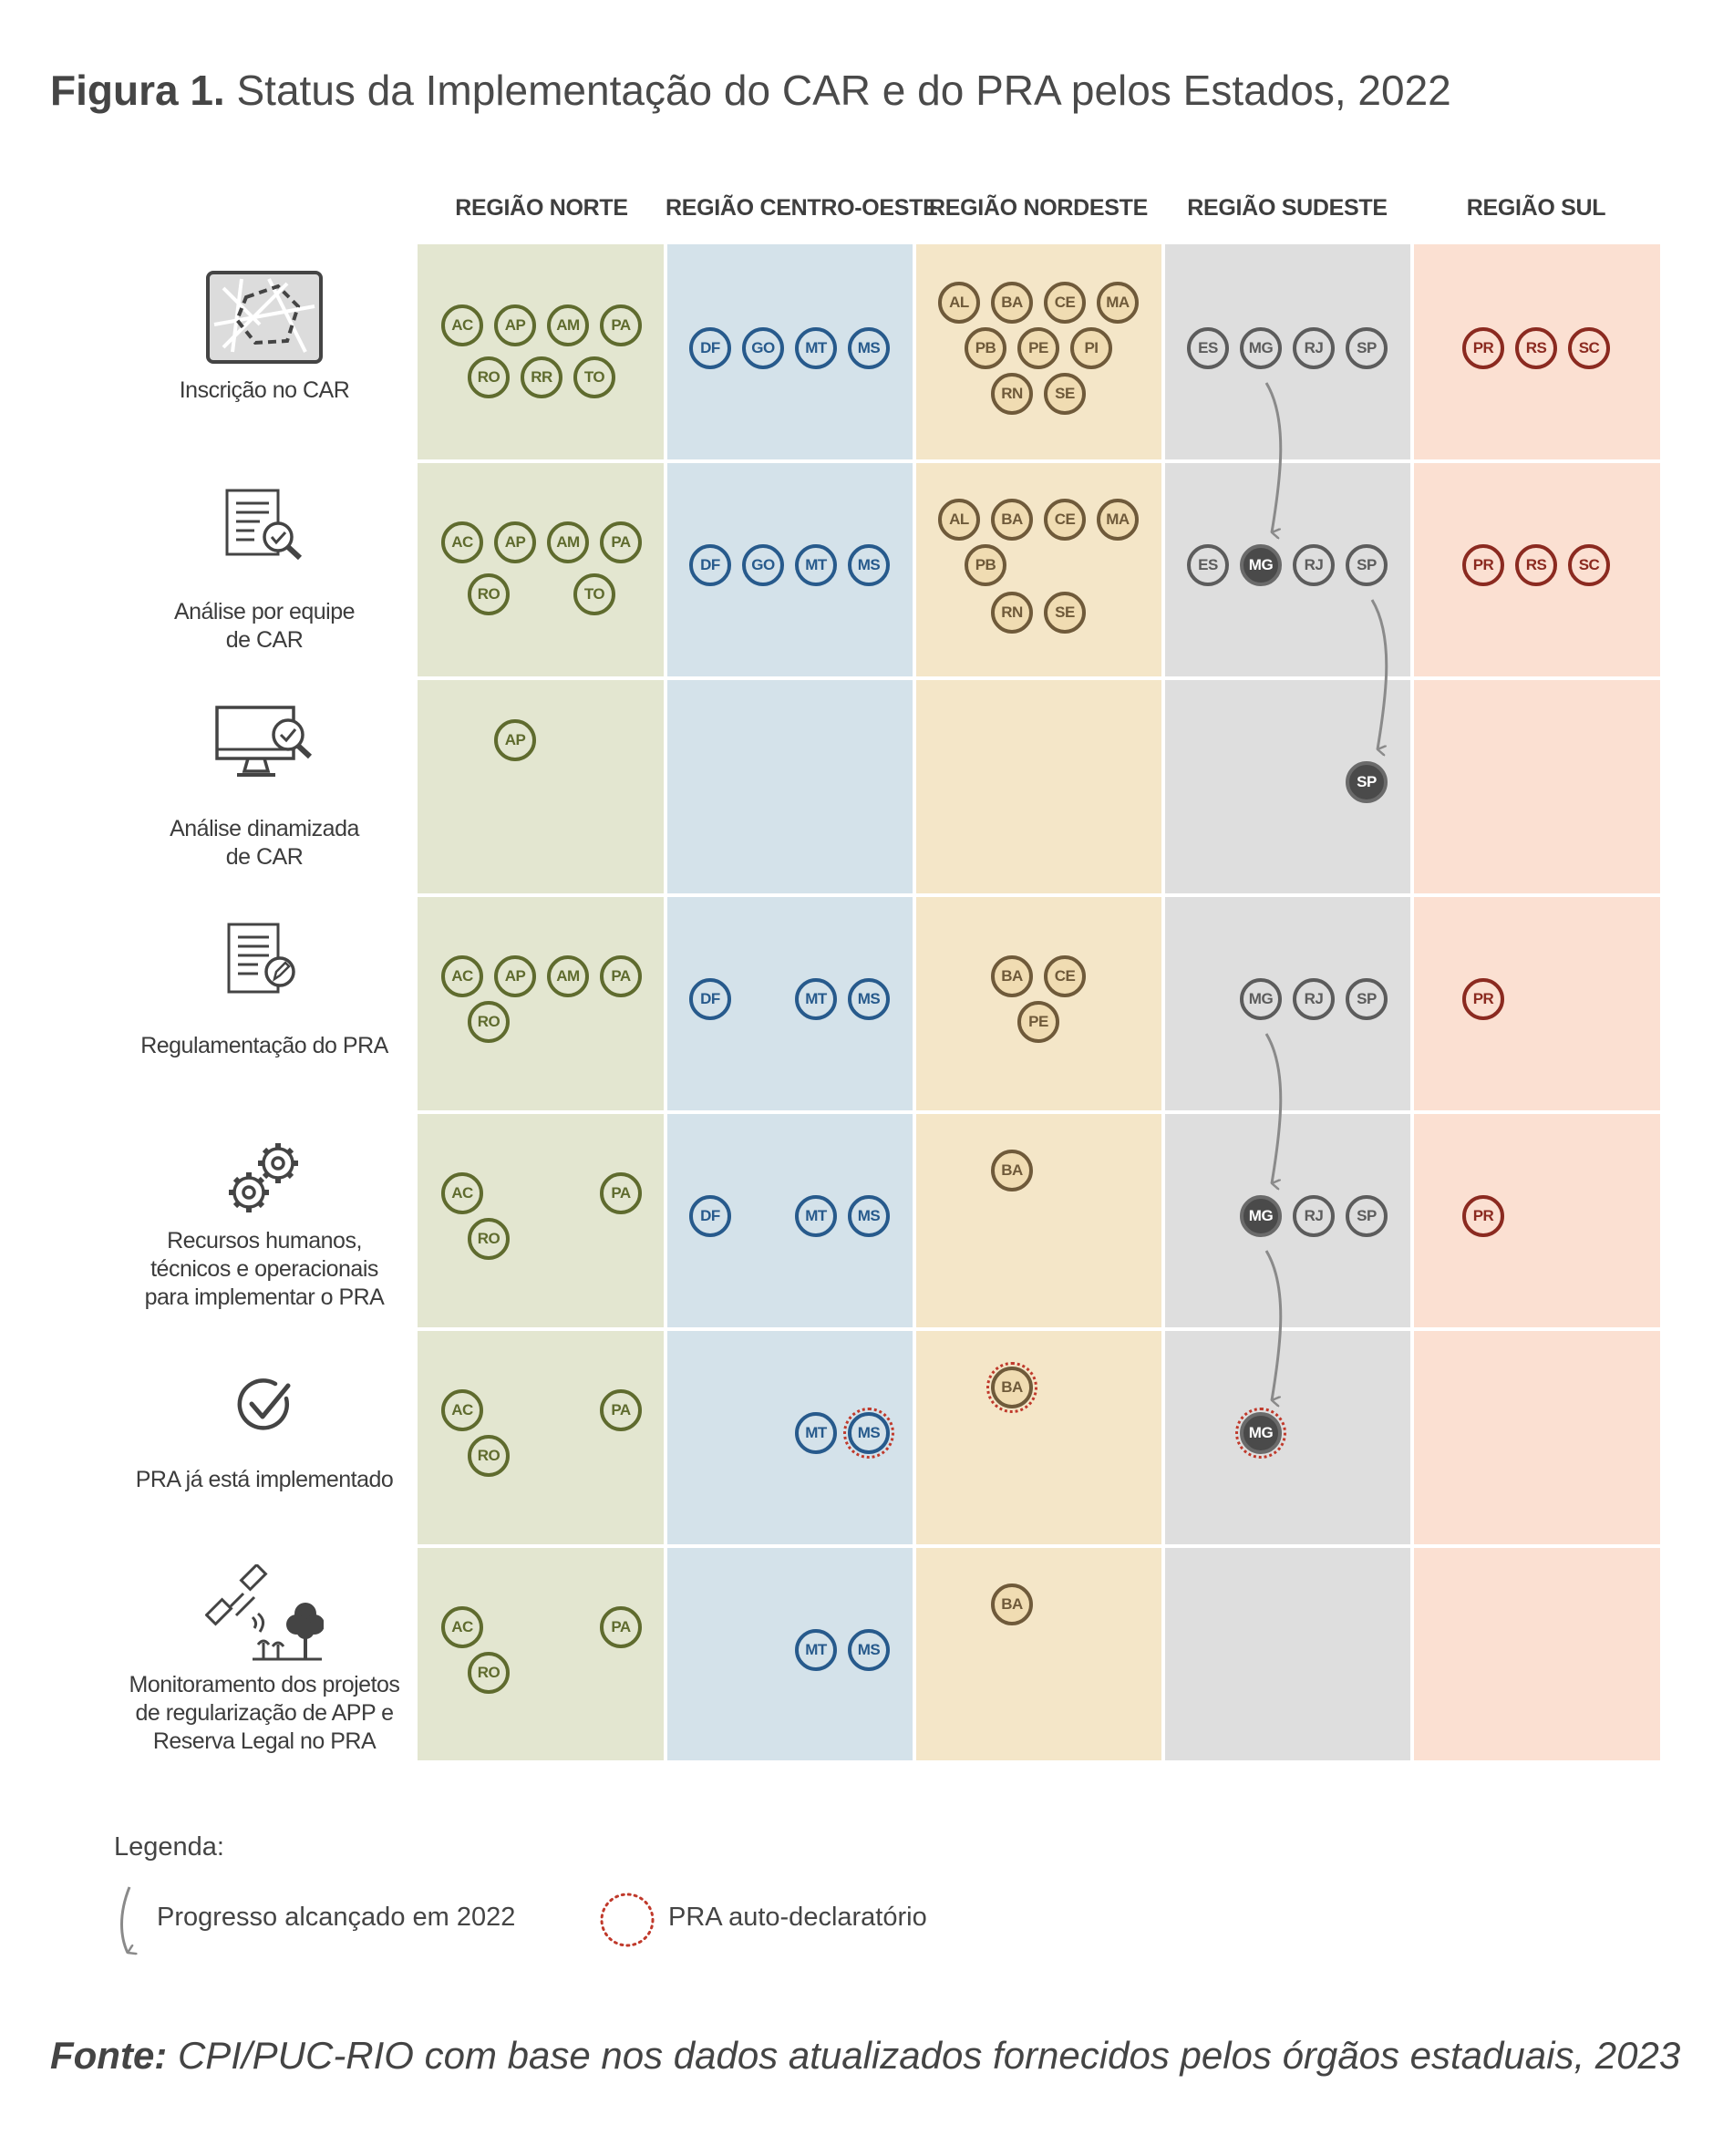 The width and height of the screenshot is (1713, 2156). I want to click on row-label-line: Análise por equipe, so click(264, 611).